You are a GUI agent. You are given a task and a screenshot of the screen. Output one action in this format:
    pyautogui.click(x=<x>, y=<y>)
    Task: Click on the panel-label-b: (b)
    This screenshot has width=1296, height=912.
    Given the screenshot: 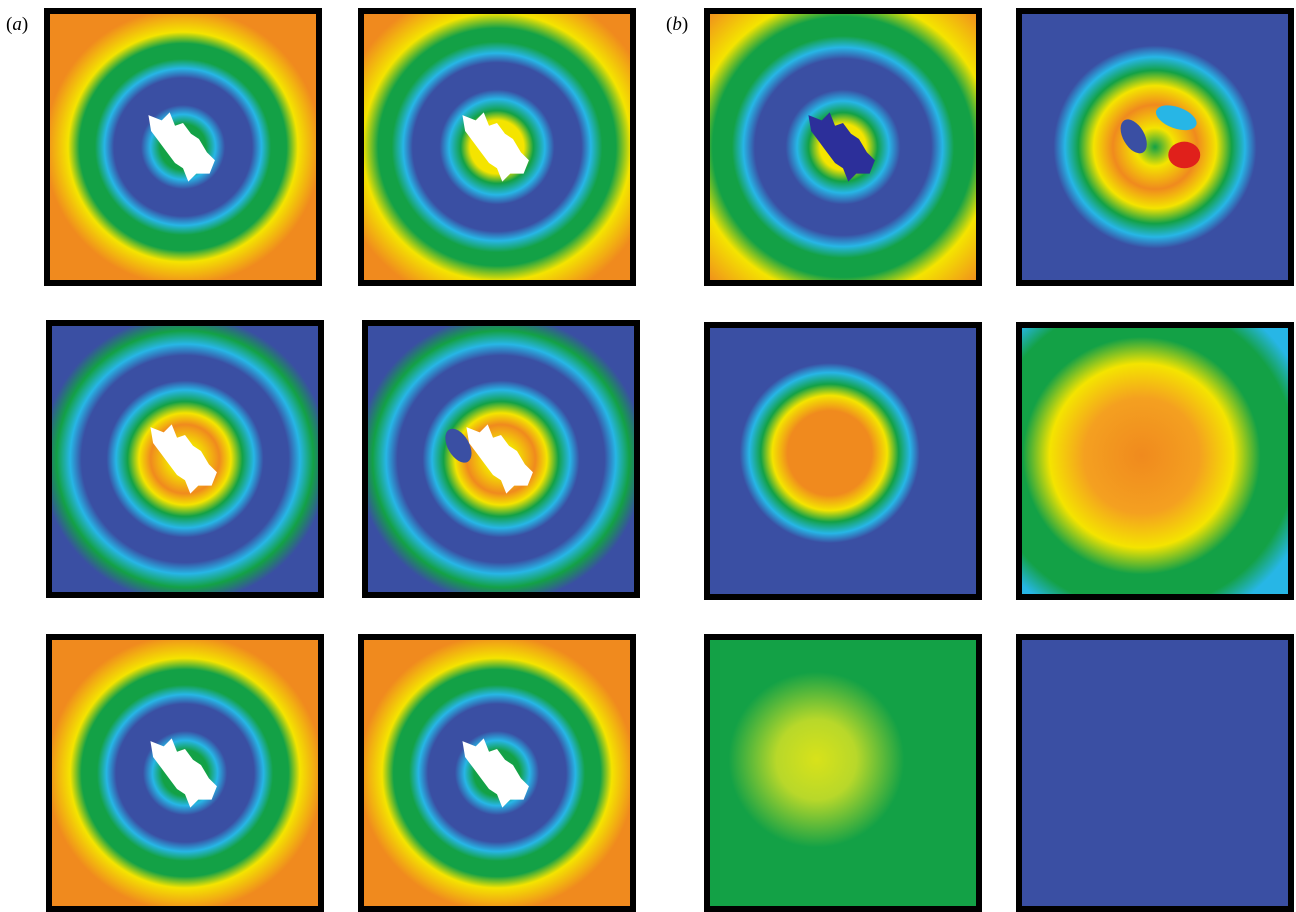 What is the action you would take?
    pyautogui.click(x=677, y=24)
    